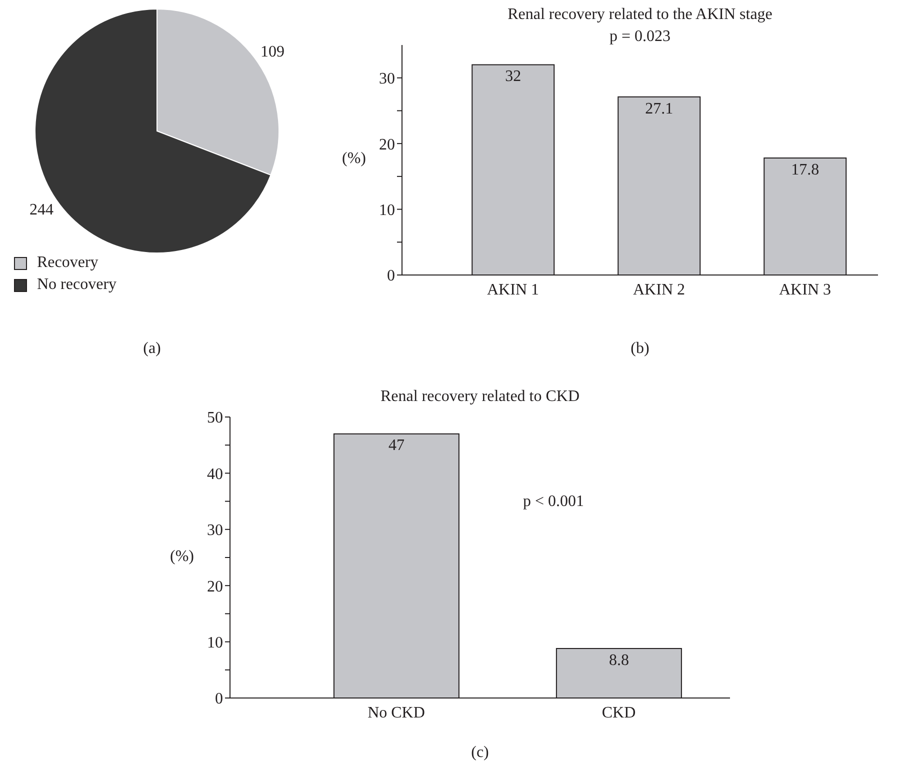  What do you see at coordinates (659, 109) in the screenshot?
I see `data-label: 27.1` at bounding box center [659, 109].